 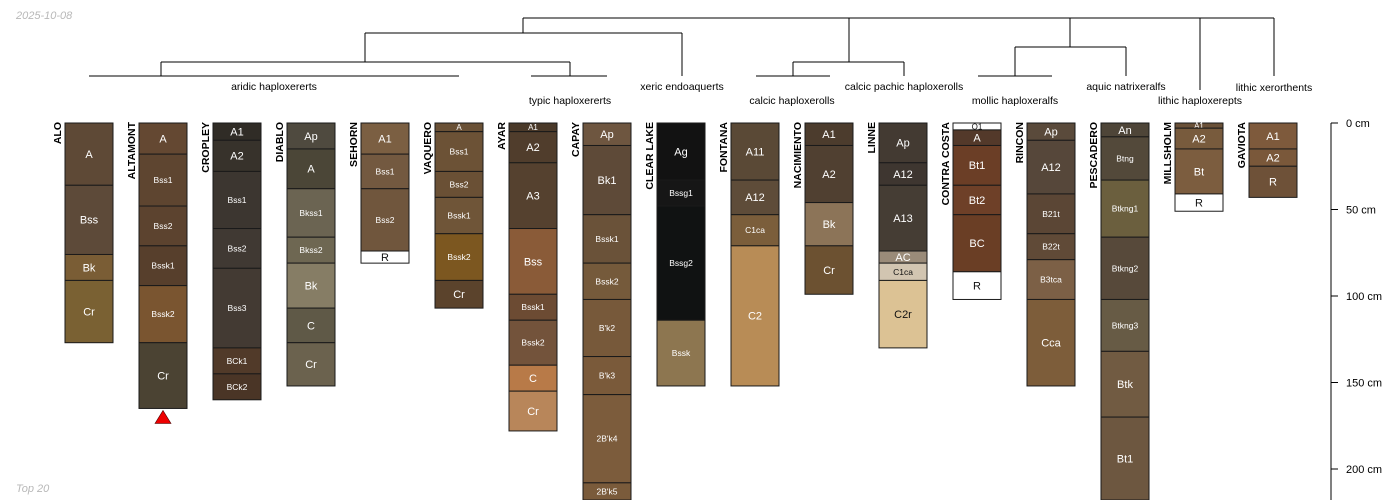 I want to click on taxon-label: typic haploxererts, so click(x=570, y=101).